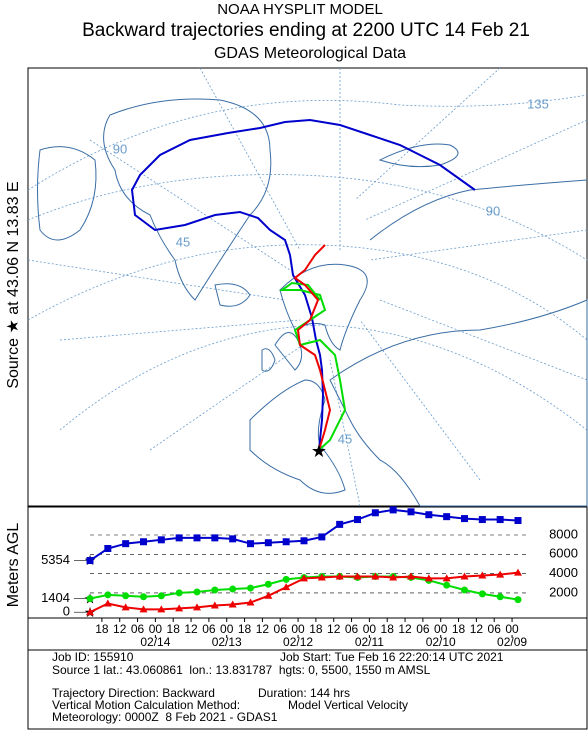  Describe the element at coordinates (55, 559) in the screenshot. I see `start-label: 5354` at that location.